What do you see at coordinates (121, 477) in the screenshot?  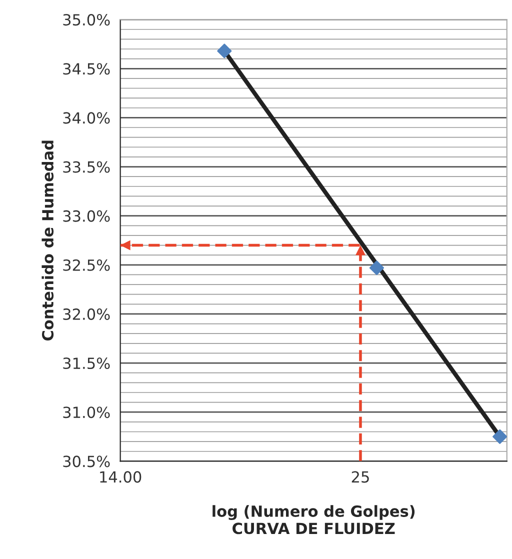 I see `x-tick-label: 14.00` at bounding box center [121, 477].